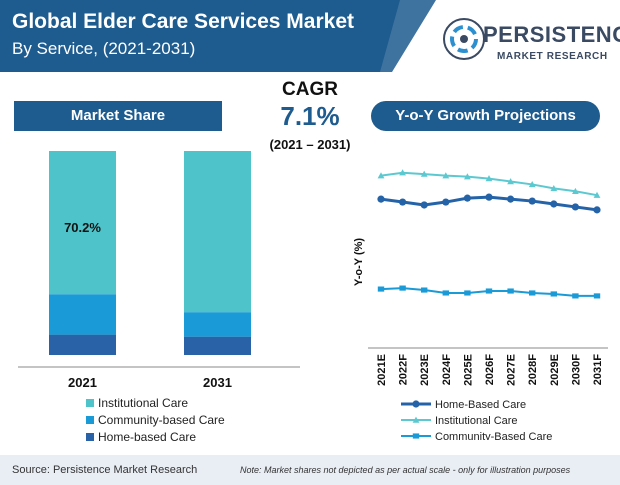 The height and width of the screenshot is (485, 620). What do you see at coordinates (512, 370) in the screenshot?
I see `x-tick-label: 2027E` at bounding box center [512, 370].